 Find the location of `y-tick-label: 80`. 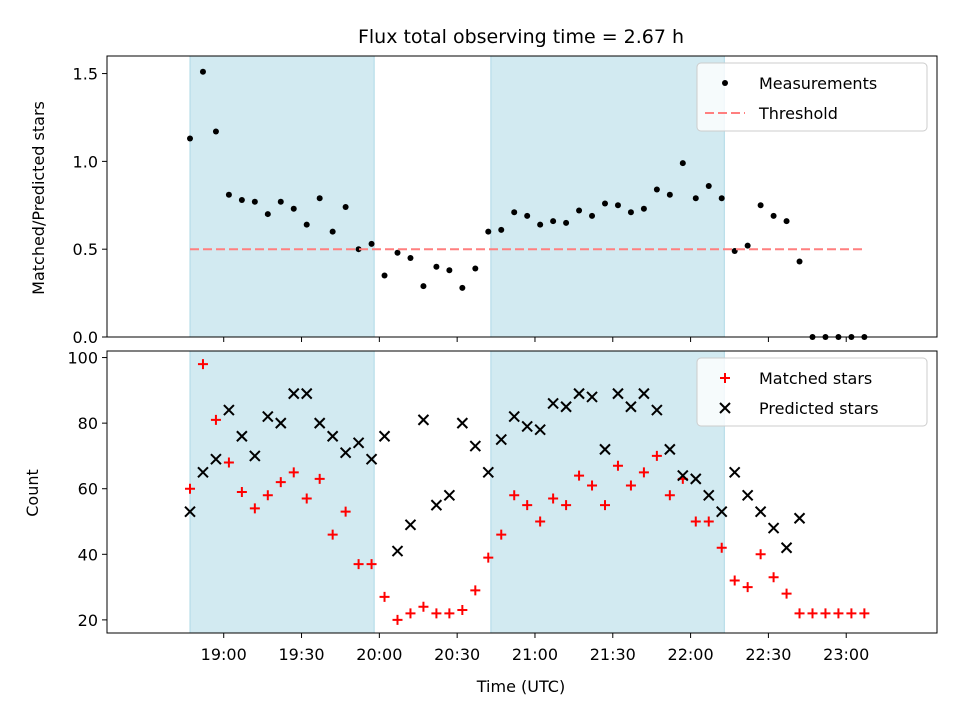

y-tick-label: 80 is located at coordinates (88, 423).